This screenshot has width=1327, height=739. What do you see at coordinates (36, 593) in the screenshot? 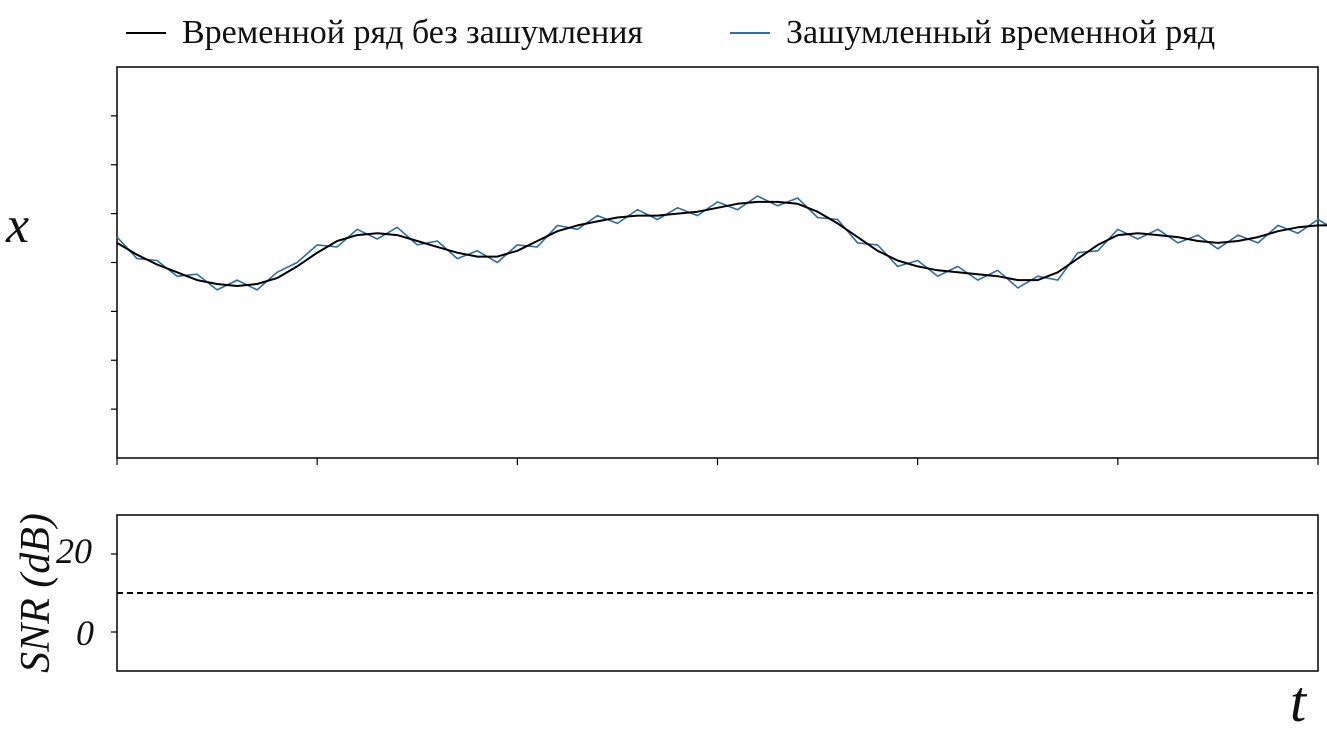
I see `bottom-y-axis-label: SNR (dB)` at bounding box center [36, 593].